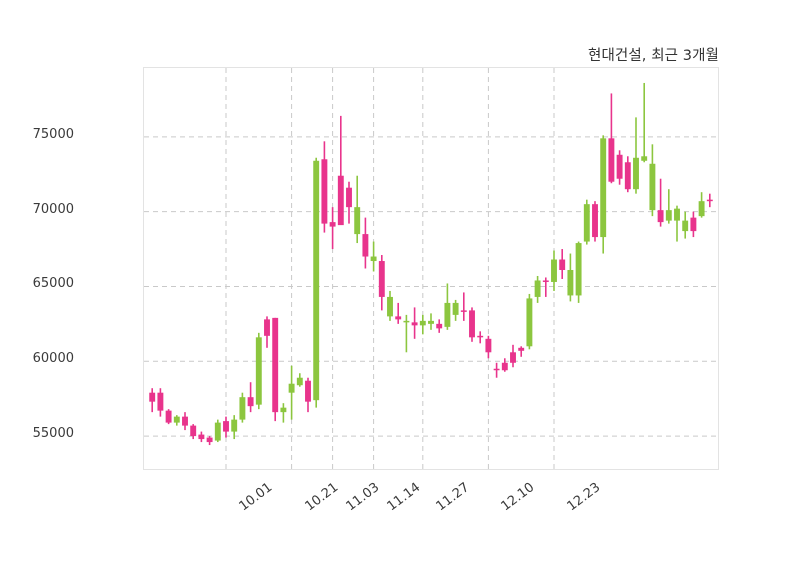  Describe the element at coordinates (403, 497) in the screenshot. I see `x-tick-label: 11.14` at that location.